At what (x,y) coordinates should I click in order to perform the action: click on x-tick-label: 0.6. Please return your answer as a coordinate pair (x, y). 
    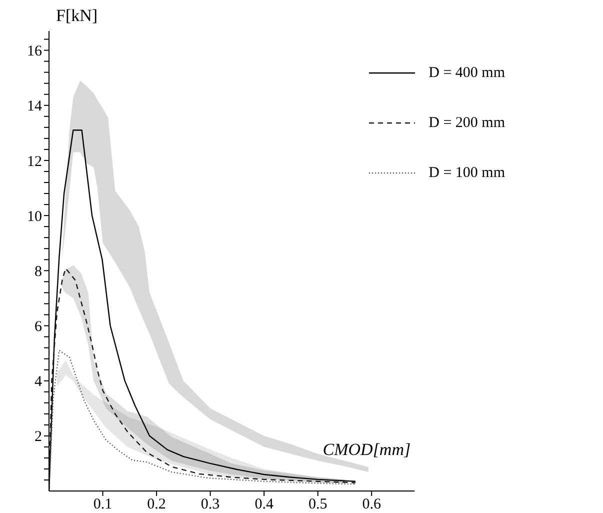
    Looking at the image, I should click on (372, 504).